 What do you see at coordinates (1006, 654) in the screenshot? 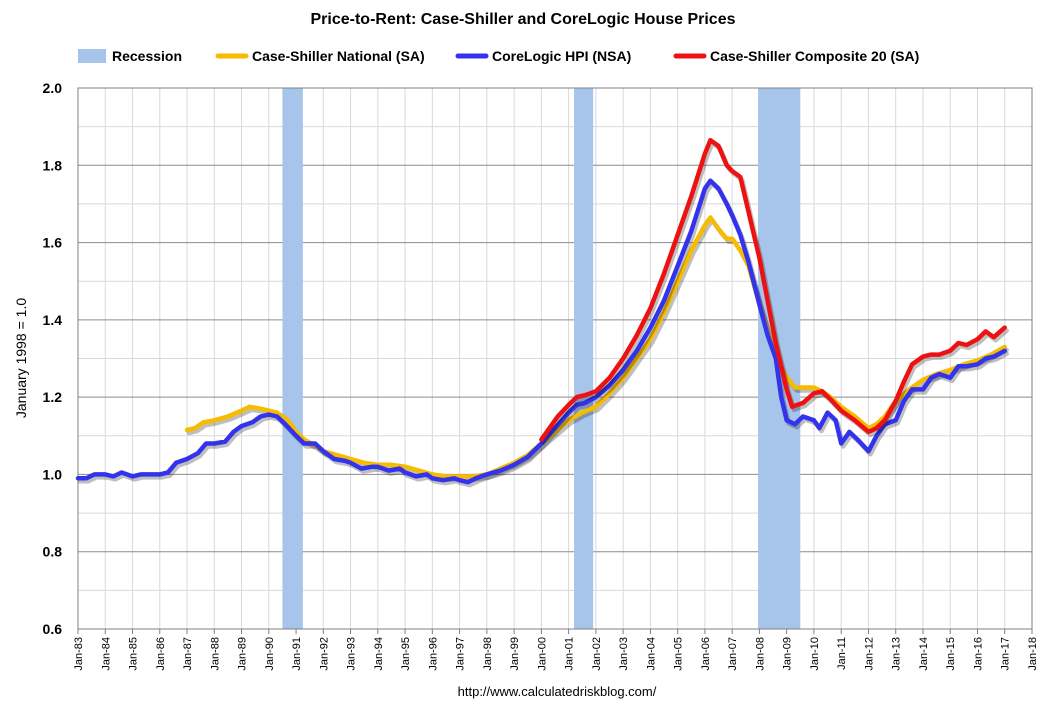
I see `x-tick-label: Jan-17` at bounding box center [1006, 654].